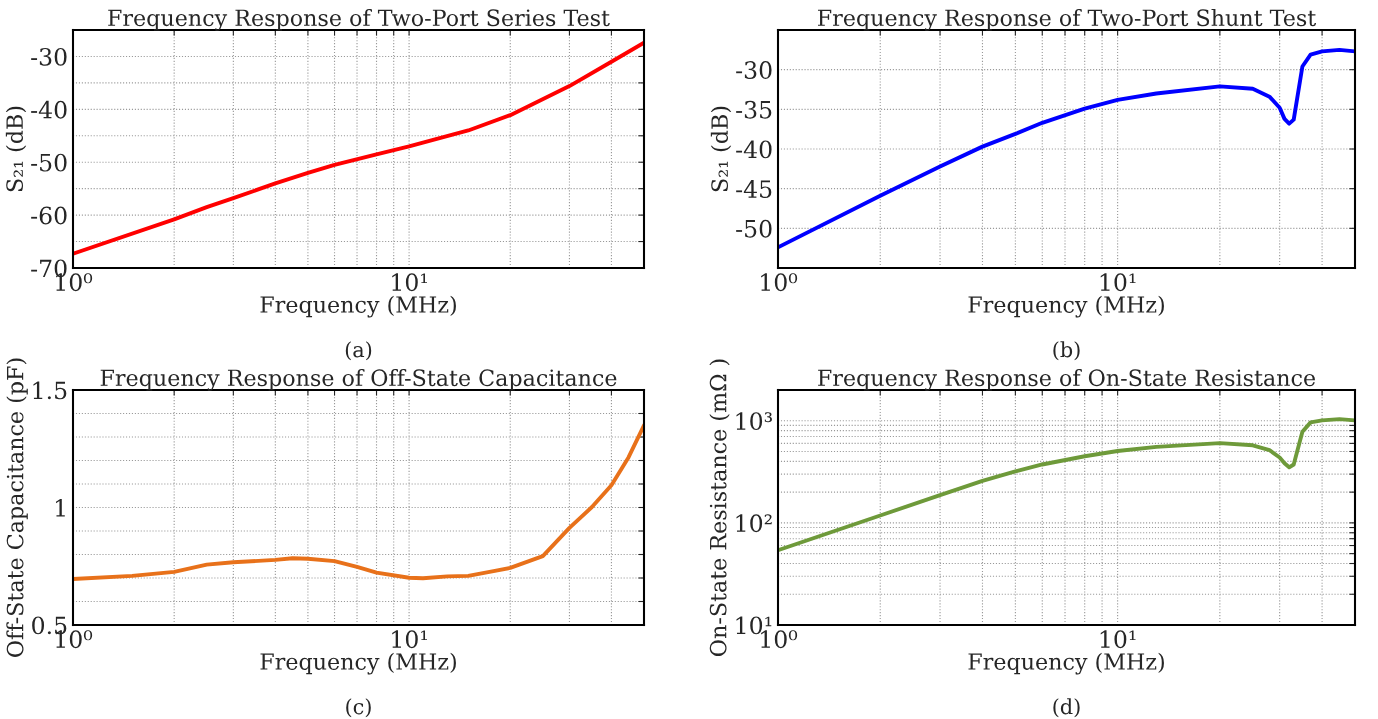 The width and height of the screenshot is (1378, 719). I want to click on y-tick-label: -45, so click(754, 189).